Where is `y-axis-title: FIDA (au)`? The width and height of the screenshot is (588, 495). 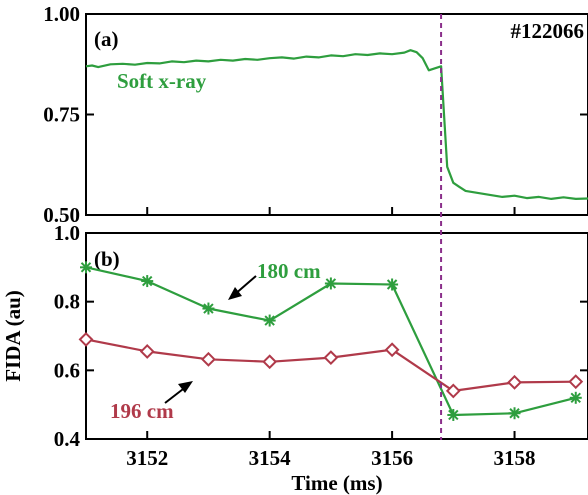 y-axis-title: FIDA (au) is located at coordinates (13, 336).